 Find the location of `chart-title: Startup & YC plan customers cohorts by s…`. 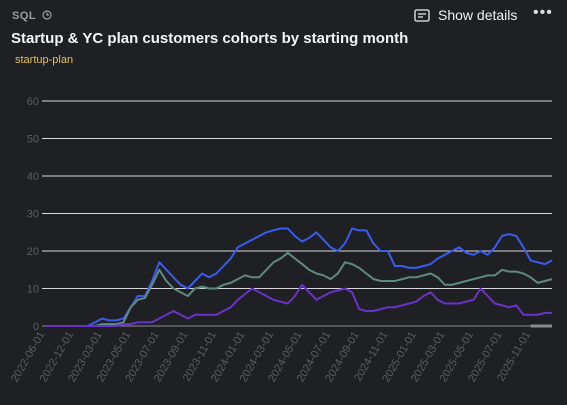

chart-title: Startup & YC plan customers cohorts by s… is located at coordinates (210, 38).